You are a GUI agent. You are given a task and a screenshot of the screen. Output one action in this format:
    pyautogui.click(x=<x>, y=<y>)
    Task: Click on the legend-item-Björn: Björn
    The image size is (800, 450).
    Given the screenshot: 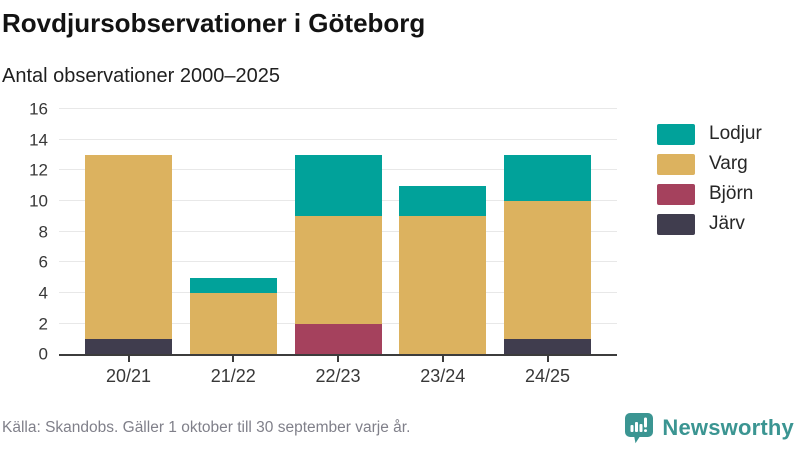 What is the action you would take?
    pyautogui.click(x=709, y=194)
    